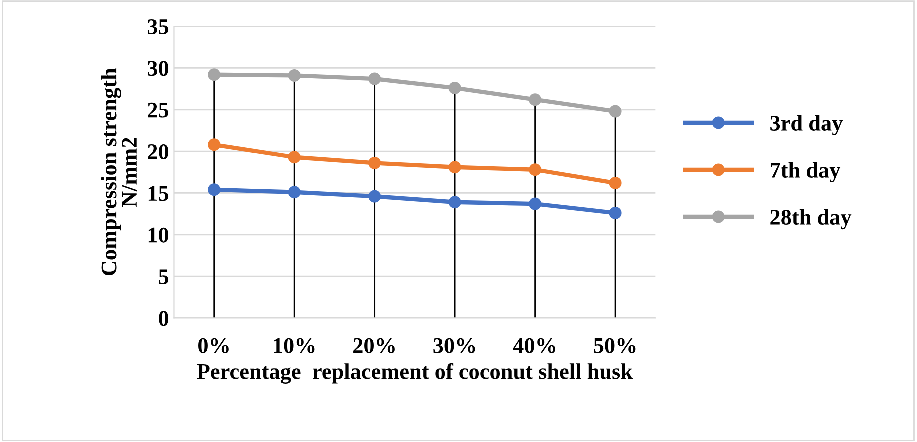 Image resolution: width=917 pixels, height=442 pixels. I want to click on legend-label: 7th day, so click(806, 172).